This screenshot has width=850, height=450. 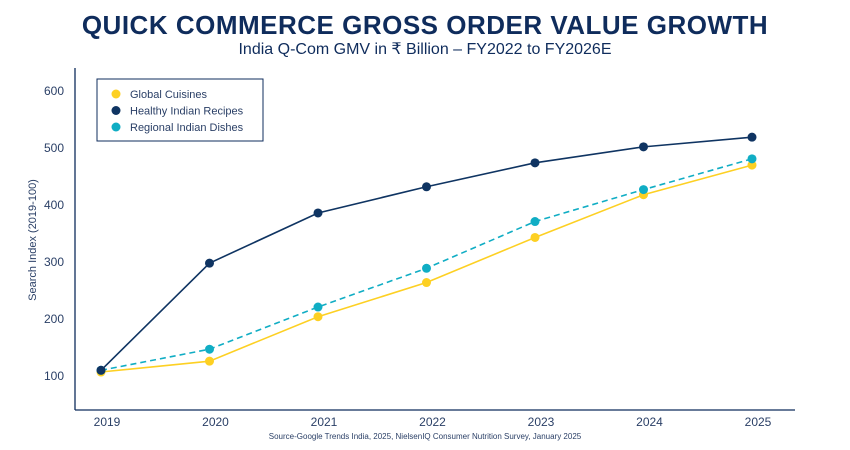 What do you see at coordinates (54, 205) in the screenshot?
I see `y-tick-label: 400` at bounding box center [54, 205].